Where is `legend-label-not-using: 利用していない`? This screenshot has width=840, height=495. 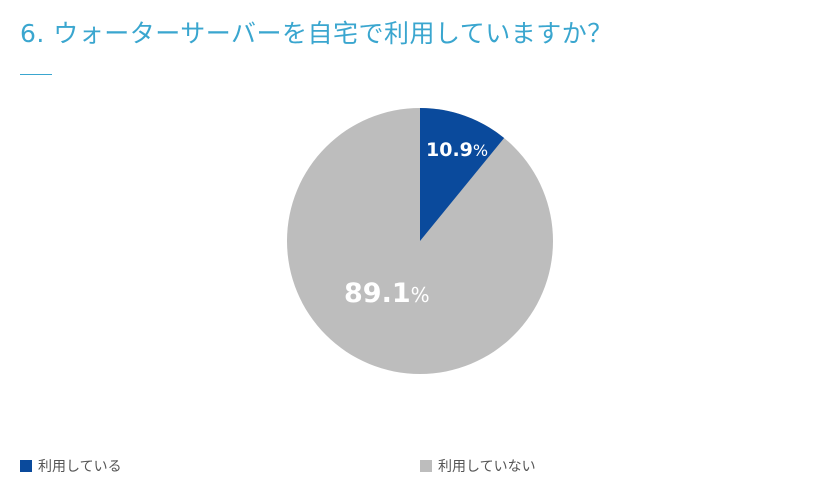
legend-label-not-using: 利用していない is located at coordinates (487, 467).